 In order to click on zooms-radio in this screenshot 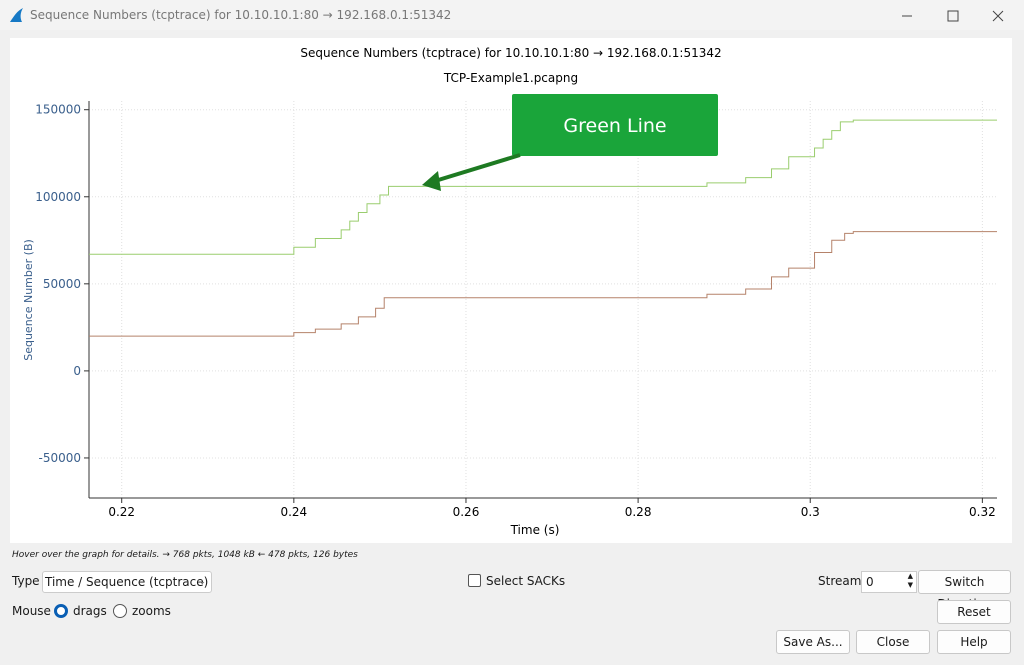, I will do `click(120, 611)`.